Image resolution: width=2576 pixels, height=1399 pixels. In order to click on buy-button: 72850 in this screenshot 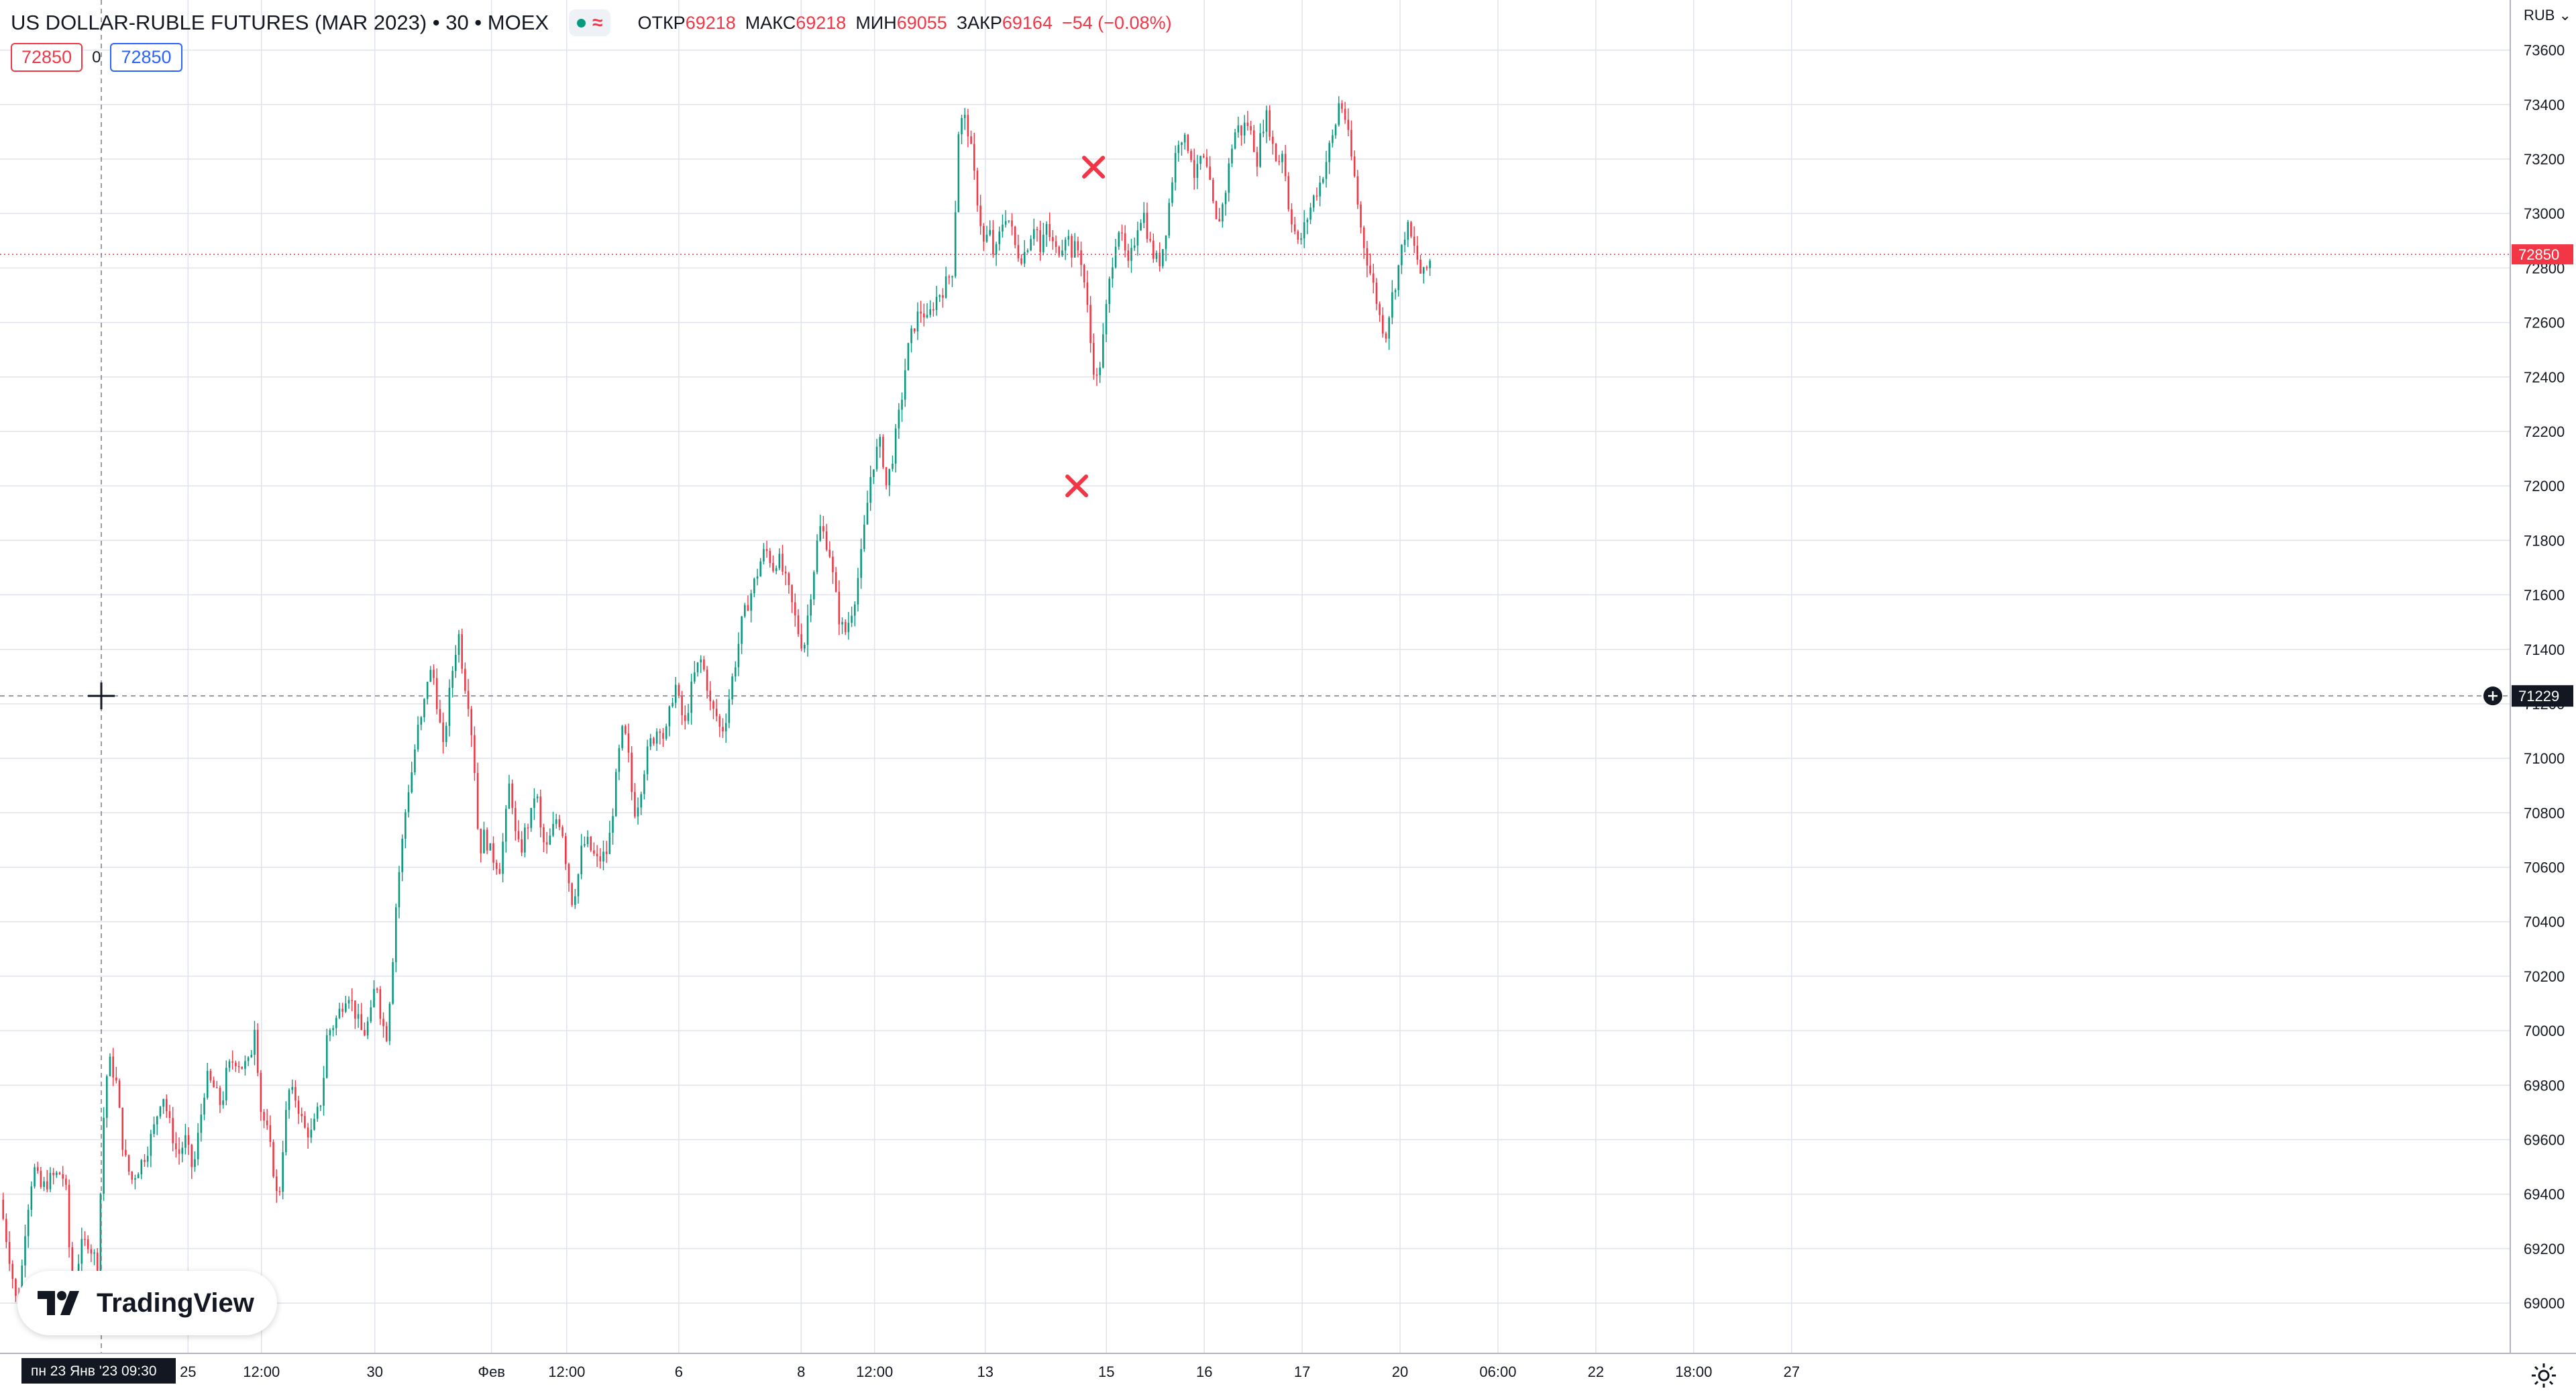, I will do `click(146, 57)`.